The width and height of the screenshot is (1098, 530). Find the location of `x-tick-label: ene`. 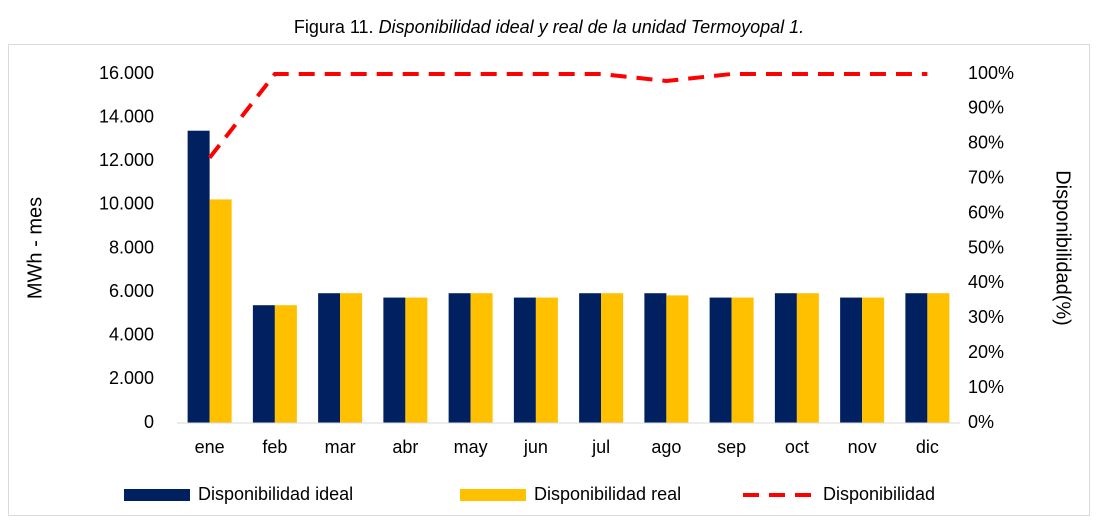

x-tick-label: ene is located at coordinates (210, 447).